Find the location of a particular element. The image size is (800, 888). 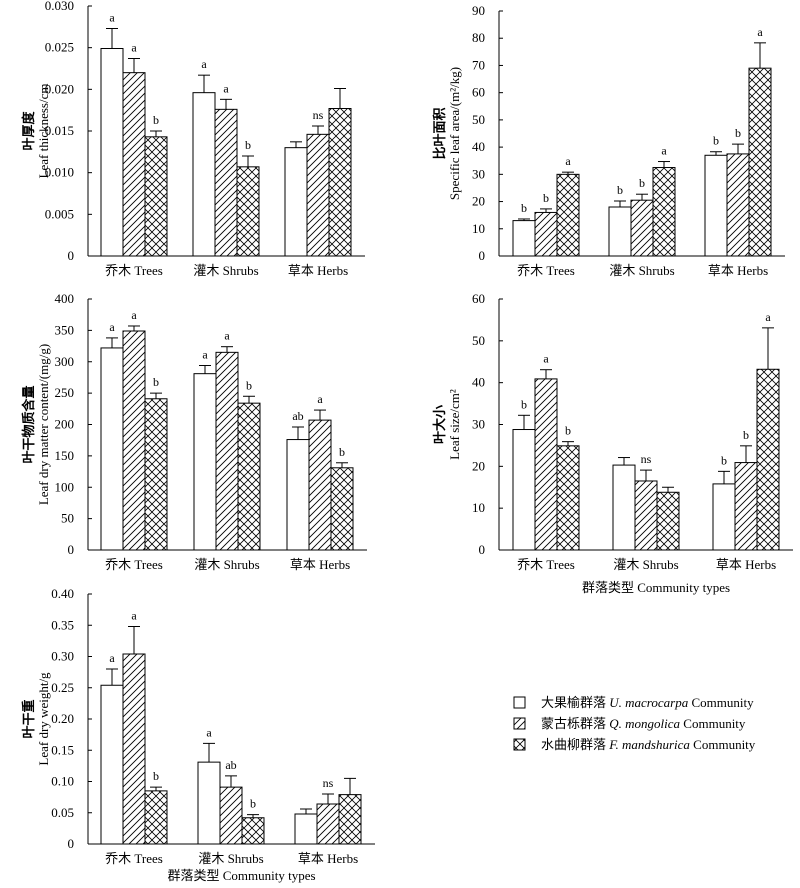

y-tick-label: 20 is located at coordinates (478, 201).